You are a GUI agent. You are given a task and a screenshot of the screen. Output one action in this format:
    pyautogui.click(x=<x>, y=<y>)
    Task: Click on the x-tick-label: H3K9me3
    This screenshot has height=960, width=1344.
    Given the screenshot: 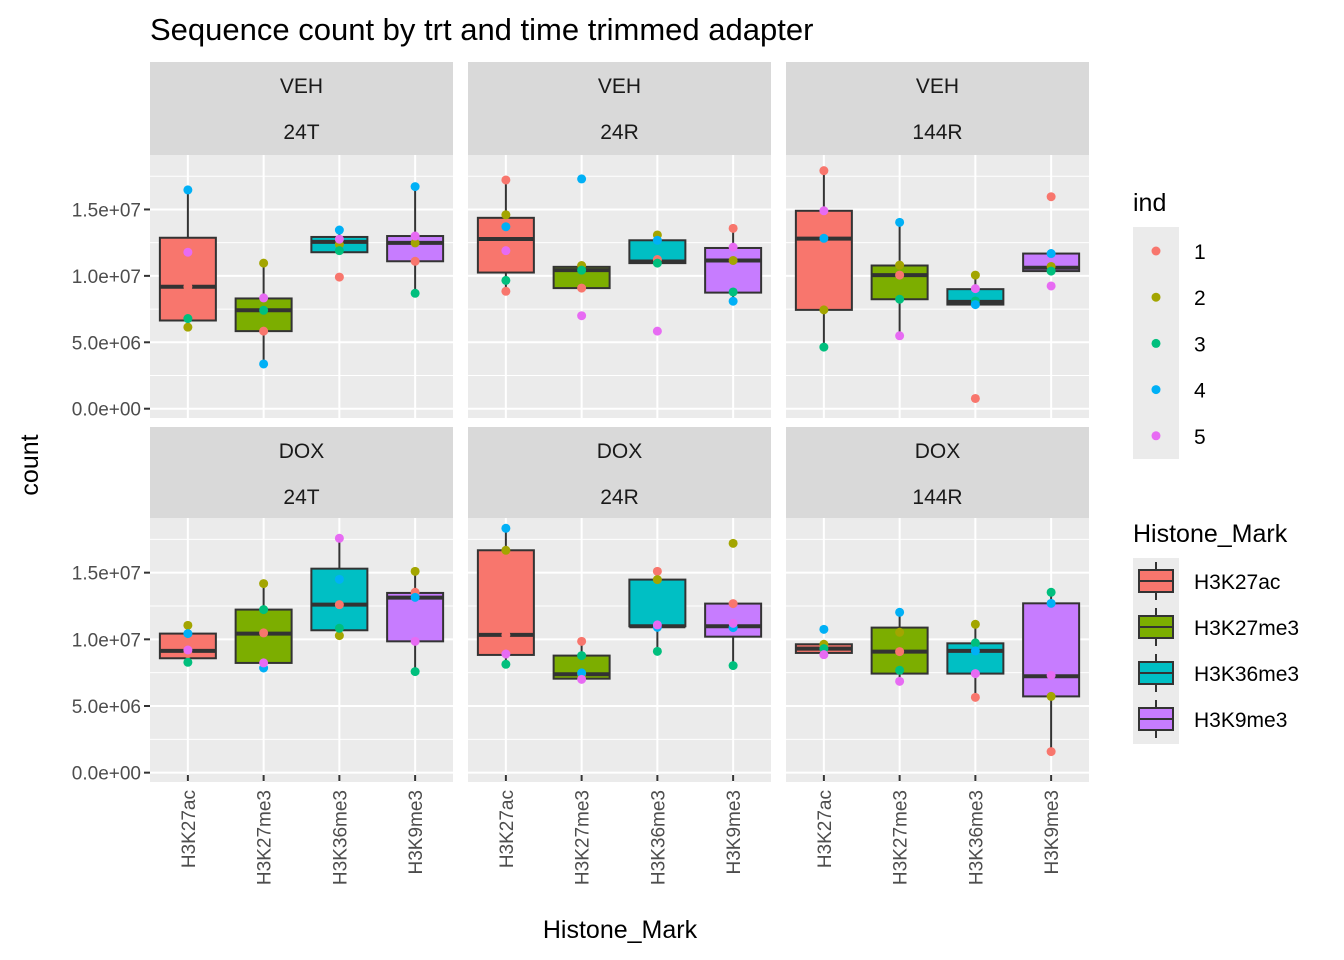 What is the action you would take?
    pyautogui.click(x=416, y=832)
    